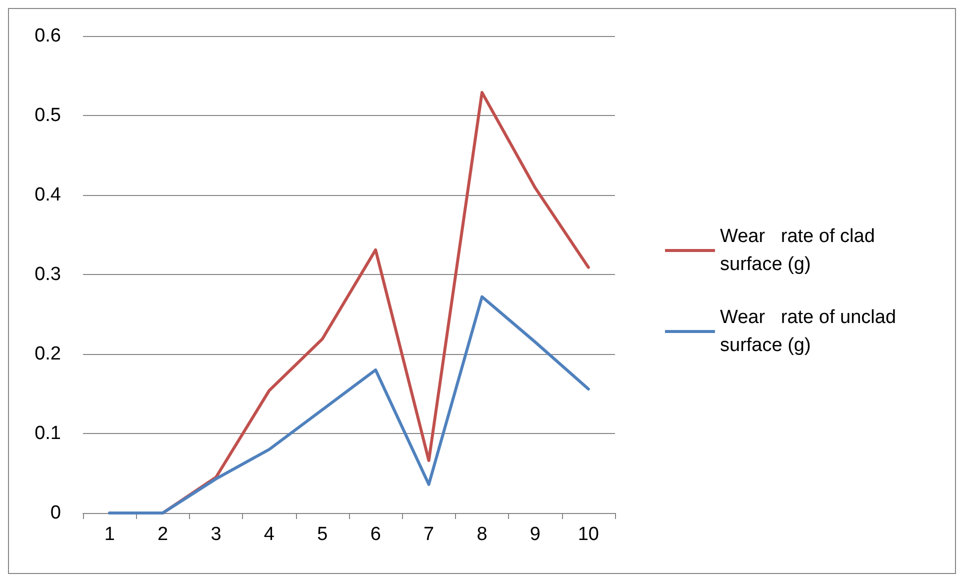 The image size is (965, 582). I want to click on legend-label: Wear rate of clad surface (g), so click(800, 250).